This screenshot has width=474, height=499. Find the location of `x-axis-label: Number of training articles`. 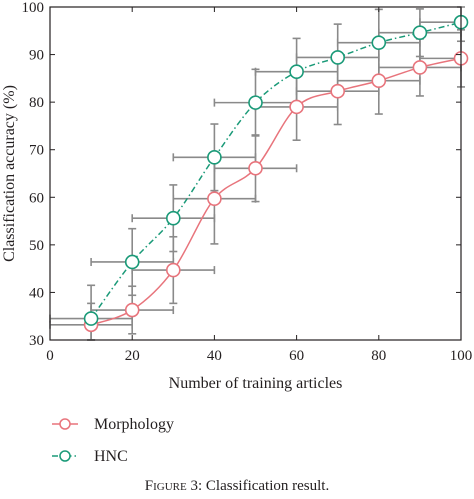

x-axis-label: Number of training articles is located at coordinates (256, 383).